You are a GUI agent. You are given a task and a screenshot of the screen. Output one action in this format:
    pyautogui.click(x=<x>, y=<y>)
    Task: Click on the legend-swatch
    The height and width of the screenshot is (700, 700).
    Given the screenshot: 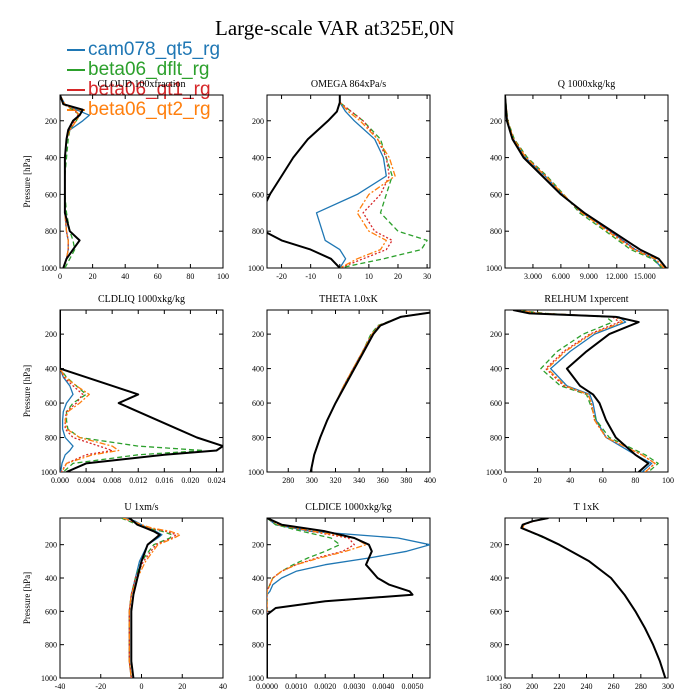 What is the action you would take?
    pyautogui.click(x=76, y=49)
    